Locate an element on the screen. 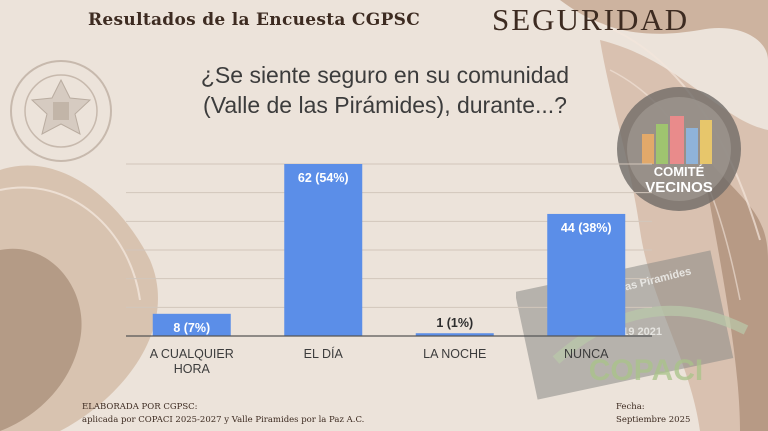 This screenshot has height=431, width=768. category-tick-label: LA NOCHE is located at coordinates (454, 354).